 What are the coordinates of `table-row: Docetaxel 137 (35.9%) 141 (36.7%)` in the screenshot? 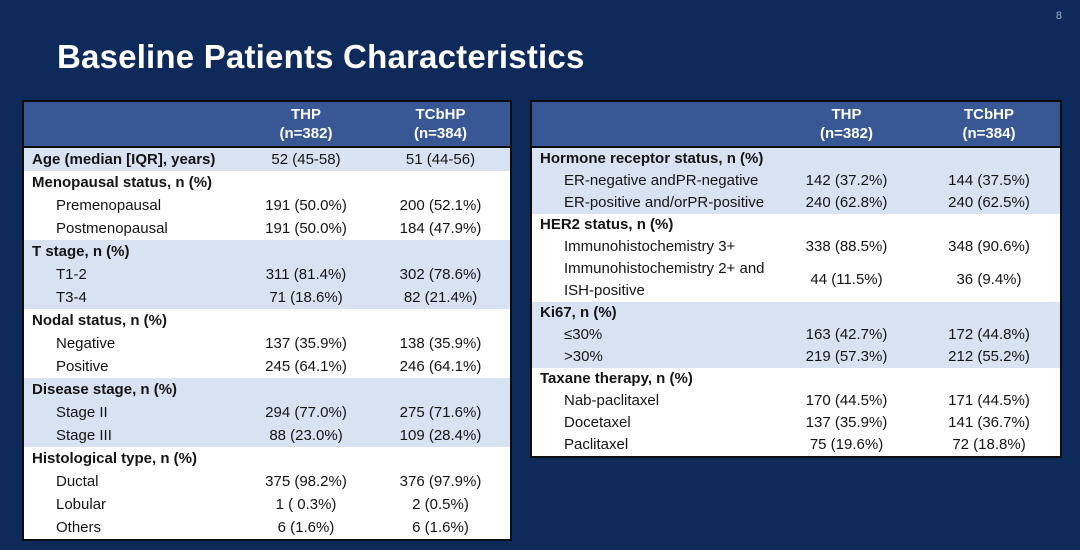 It's located at (796, 423).